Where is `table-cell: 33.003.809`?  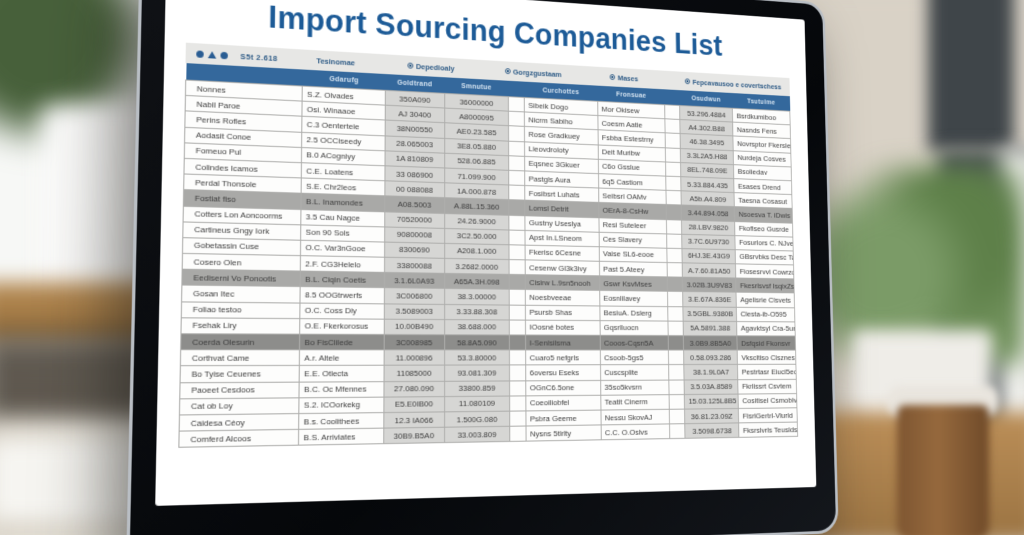 table-cell: 33.003.809 is located at coordinates (477, 434).